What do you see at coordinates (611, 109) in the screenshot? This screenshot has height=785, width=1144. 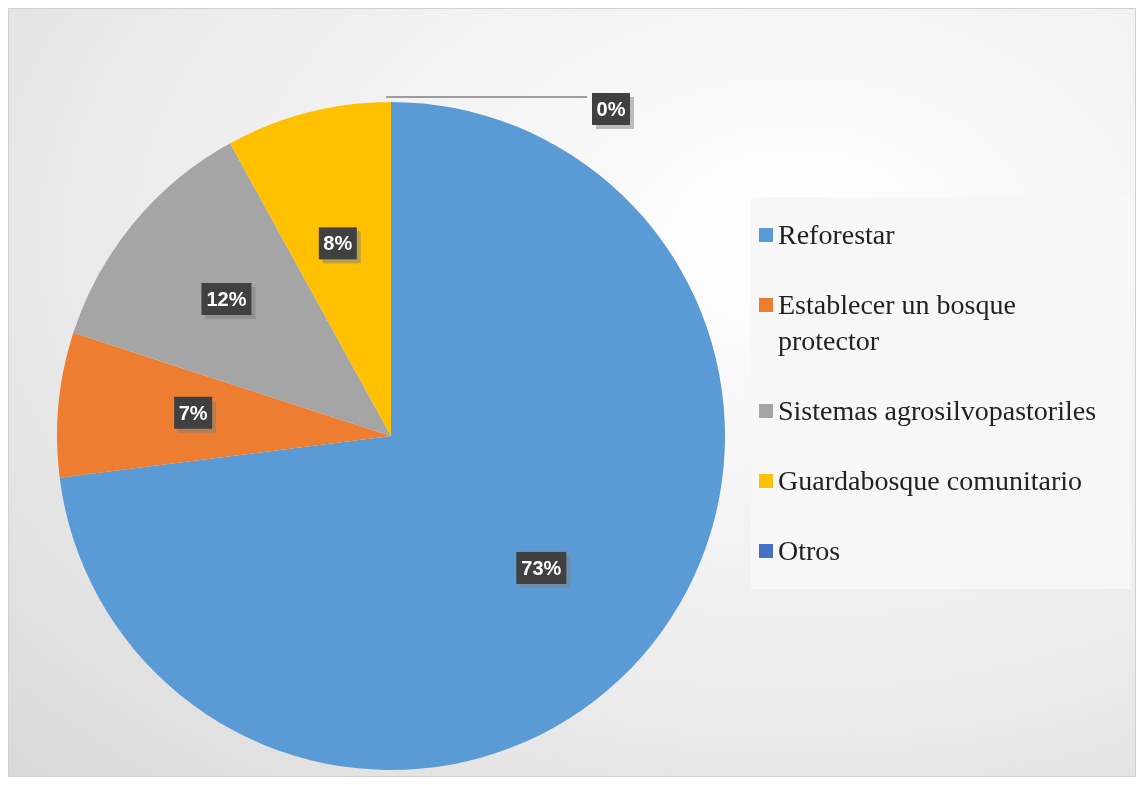 I see `text: 0%` at bounding box center [611, 109].